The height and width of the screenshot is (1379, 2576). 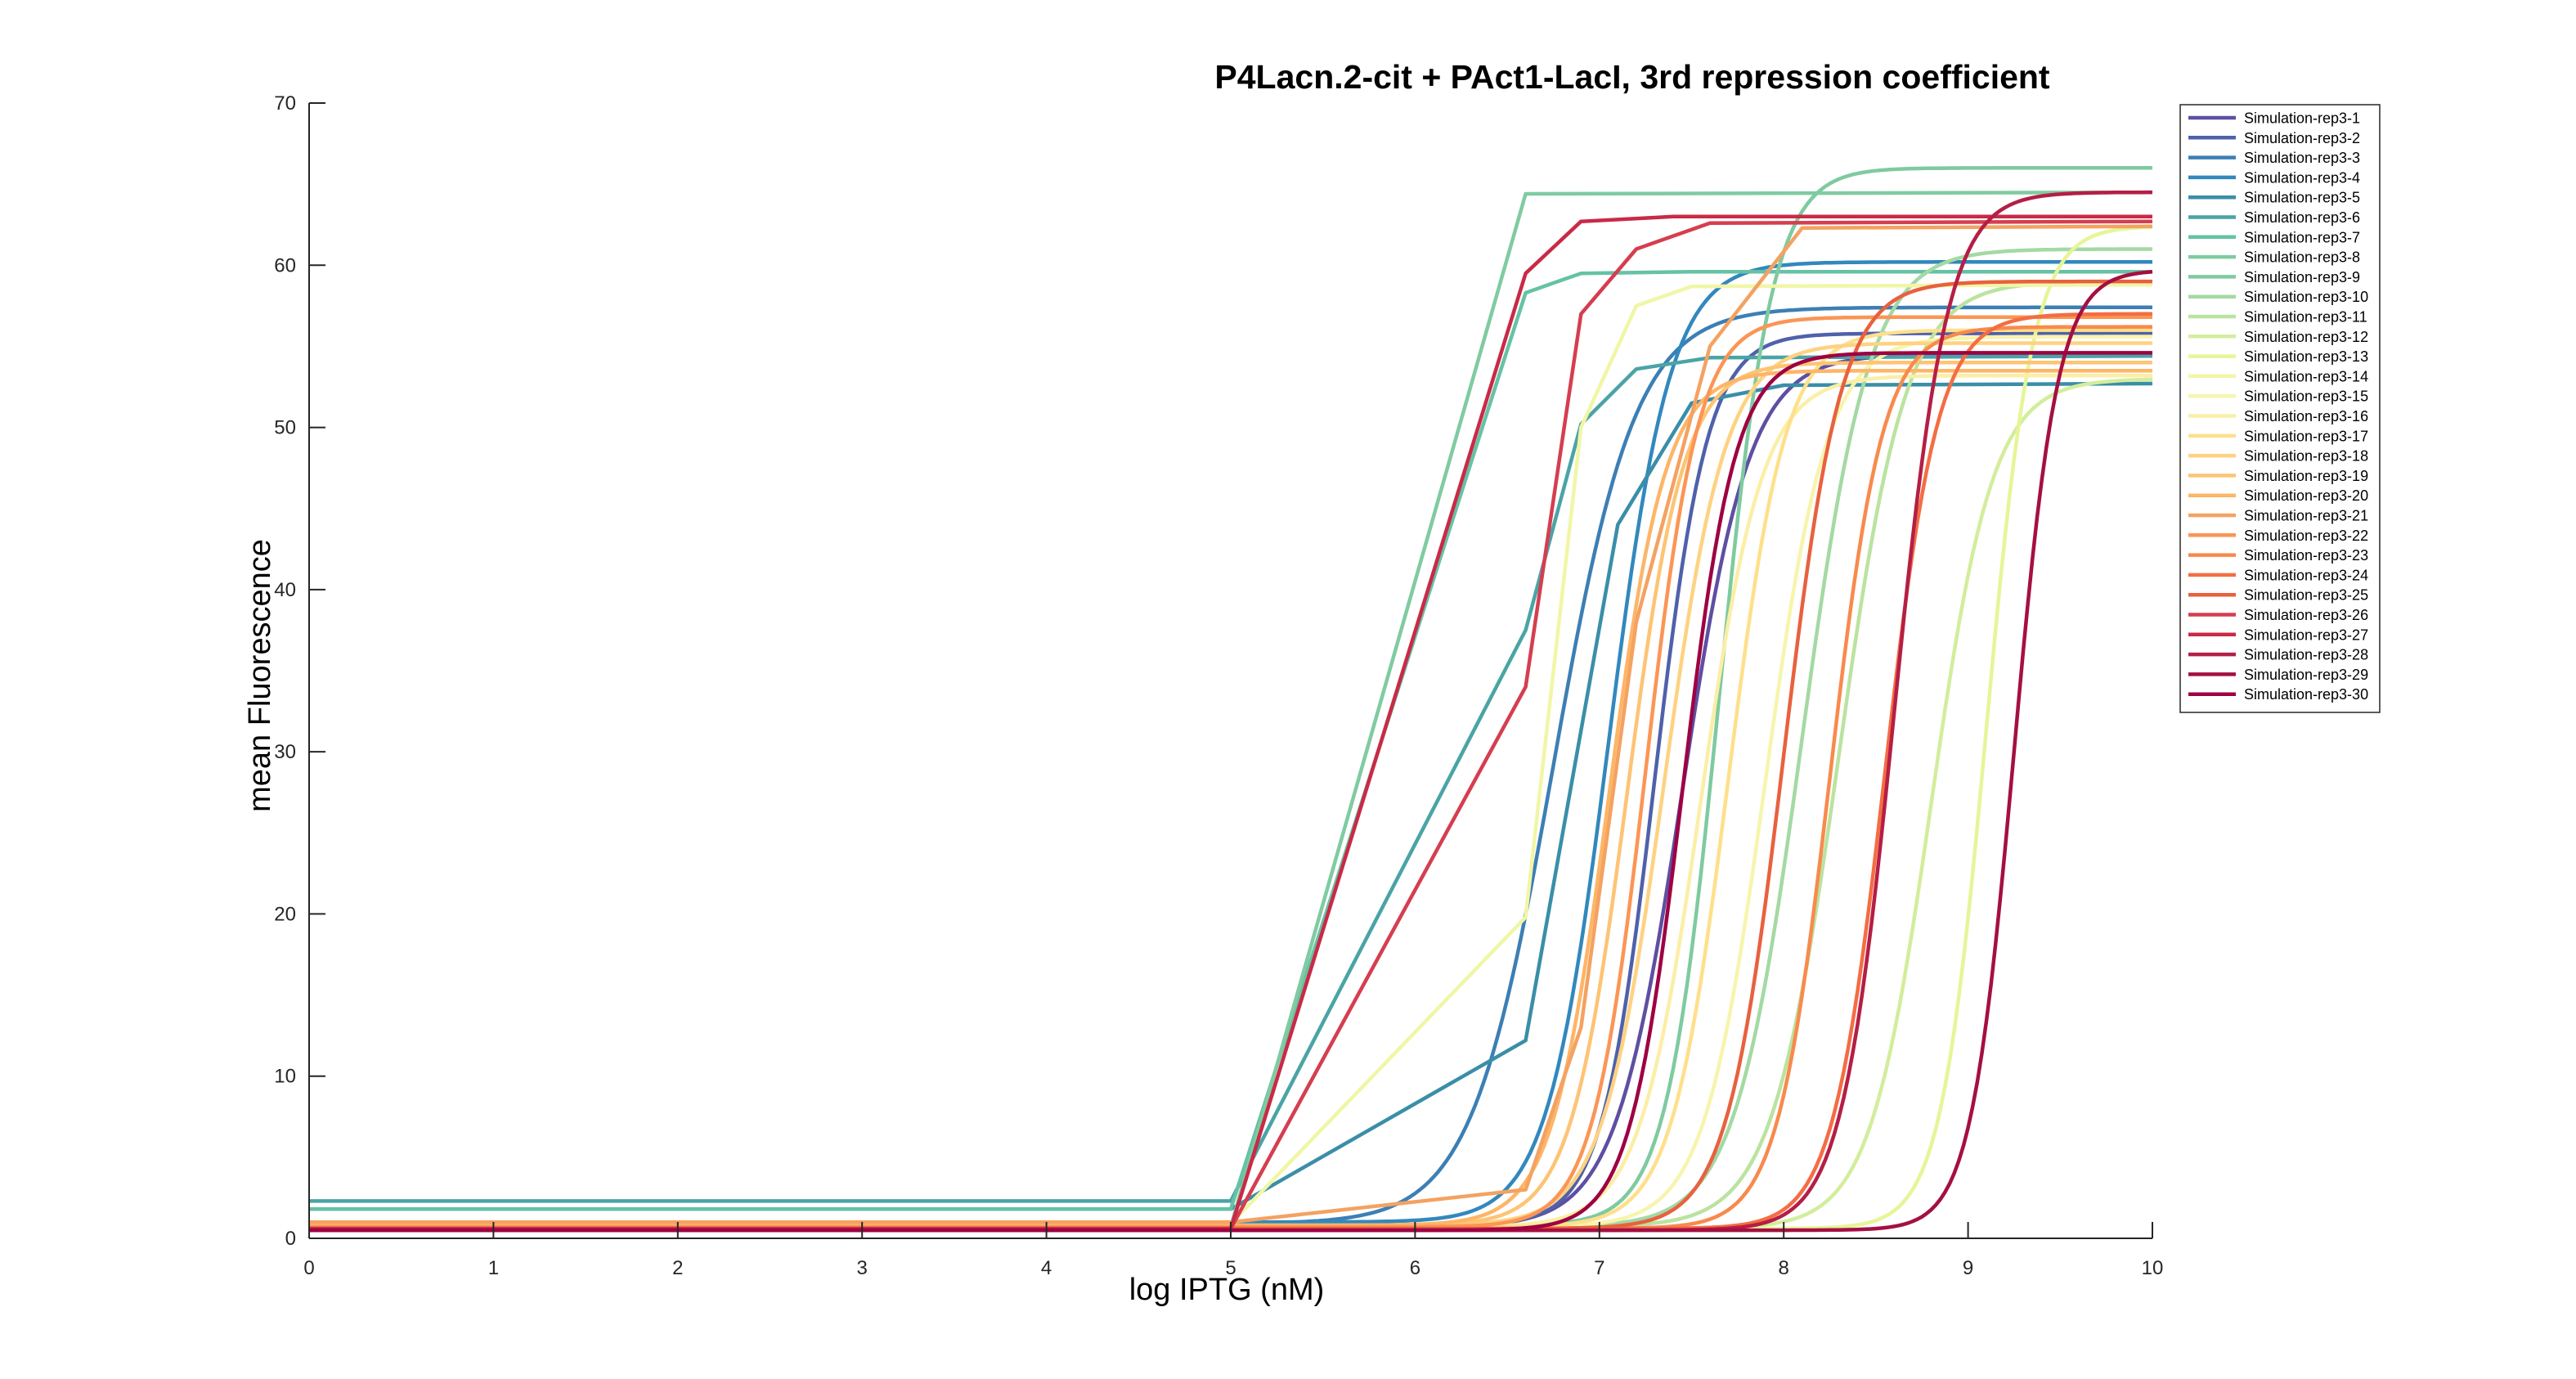 I want to click on legend-label: Simulation-rep3-16, so click(x=2306, y=416).